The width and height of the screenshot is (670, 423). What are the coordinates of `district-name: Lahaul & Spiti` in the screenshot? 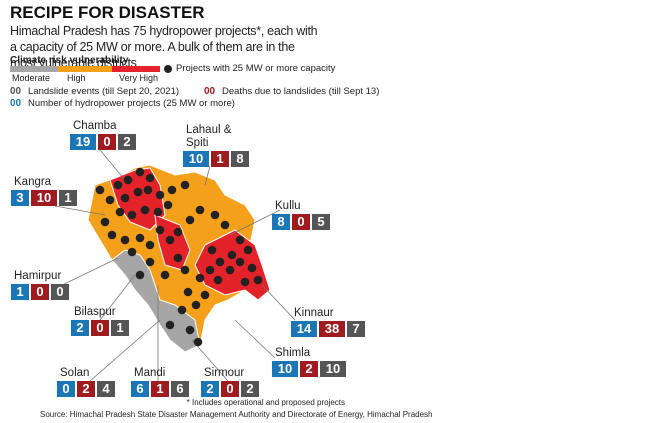 It's located at (209, 136).